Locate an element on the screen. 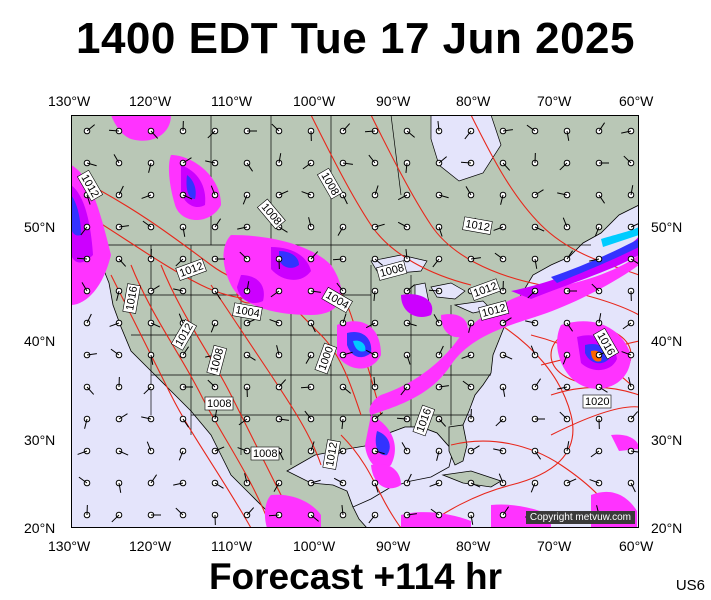 The image size is (711, 600). lon-label-top: 60°W is located at coordinates (636, 101).